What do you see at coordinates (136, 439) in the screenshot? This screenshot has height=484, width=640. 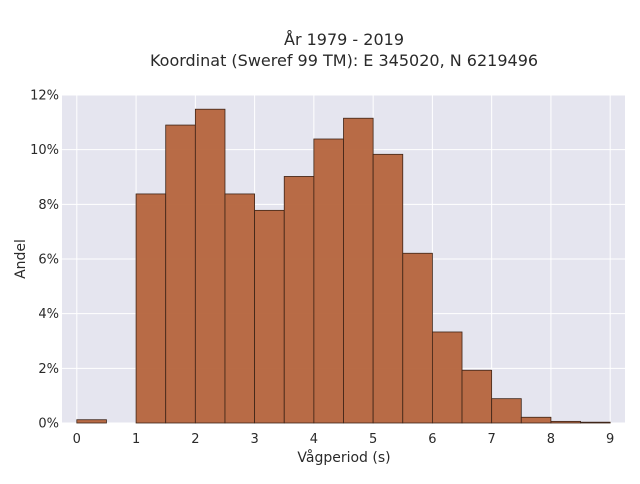 I see `x-tick-label-1: 1` at bounding box center [136, 439].